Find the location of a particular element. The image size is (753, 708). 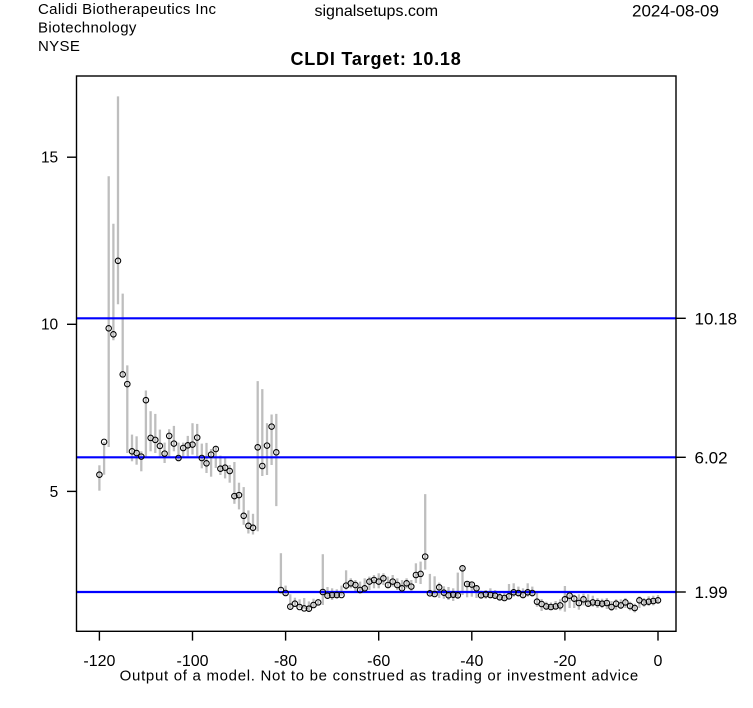

svg-text: 0 is located at coordinates (658, 661).